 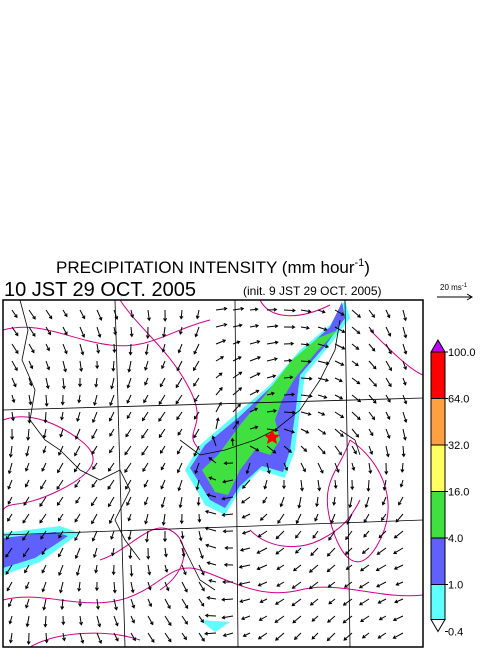 I want to click on colorbar-segment, so click(x=438, y=468).